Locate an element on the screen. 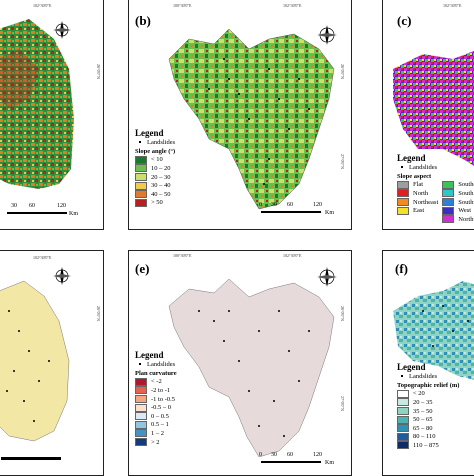  legend-class-label: Flat is located at coordinates (418, 185).